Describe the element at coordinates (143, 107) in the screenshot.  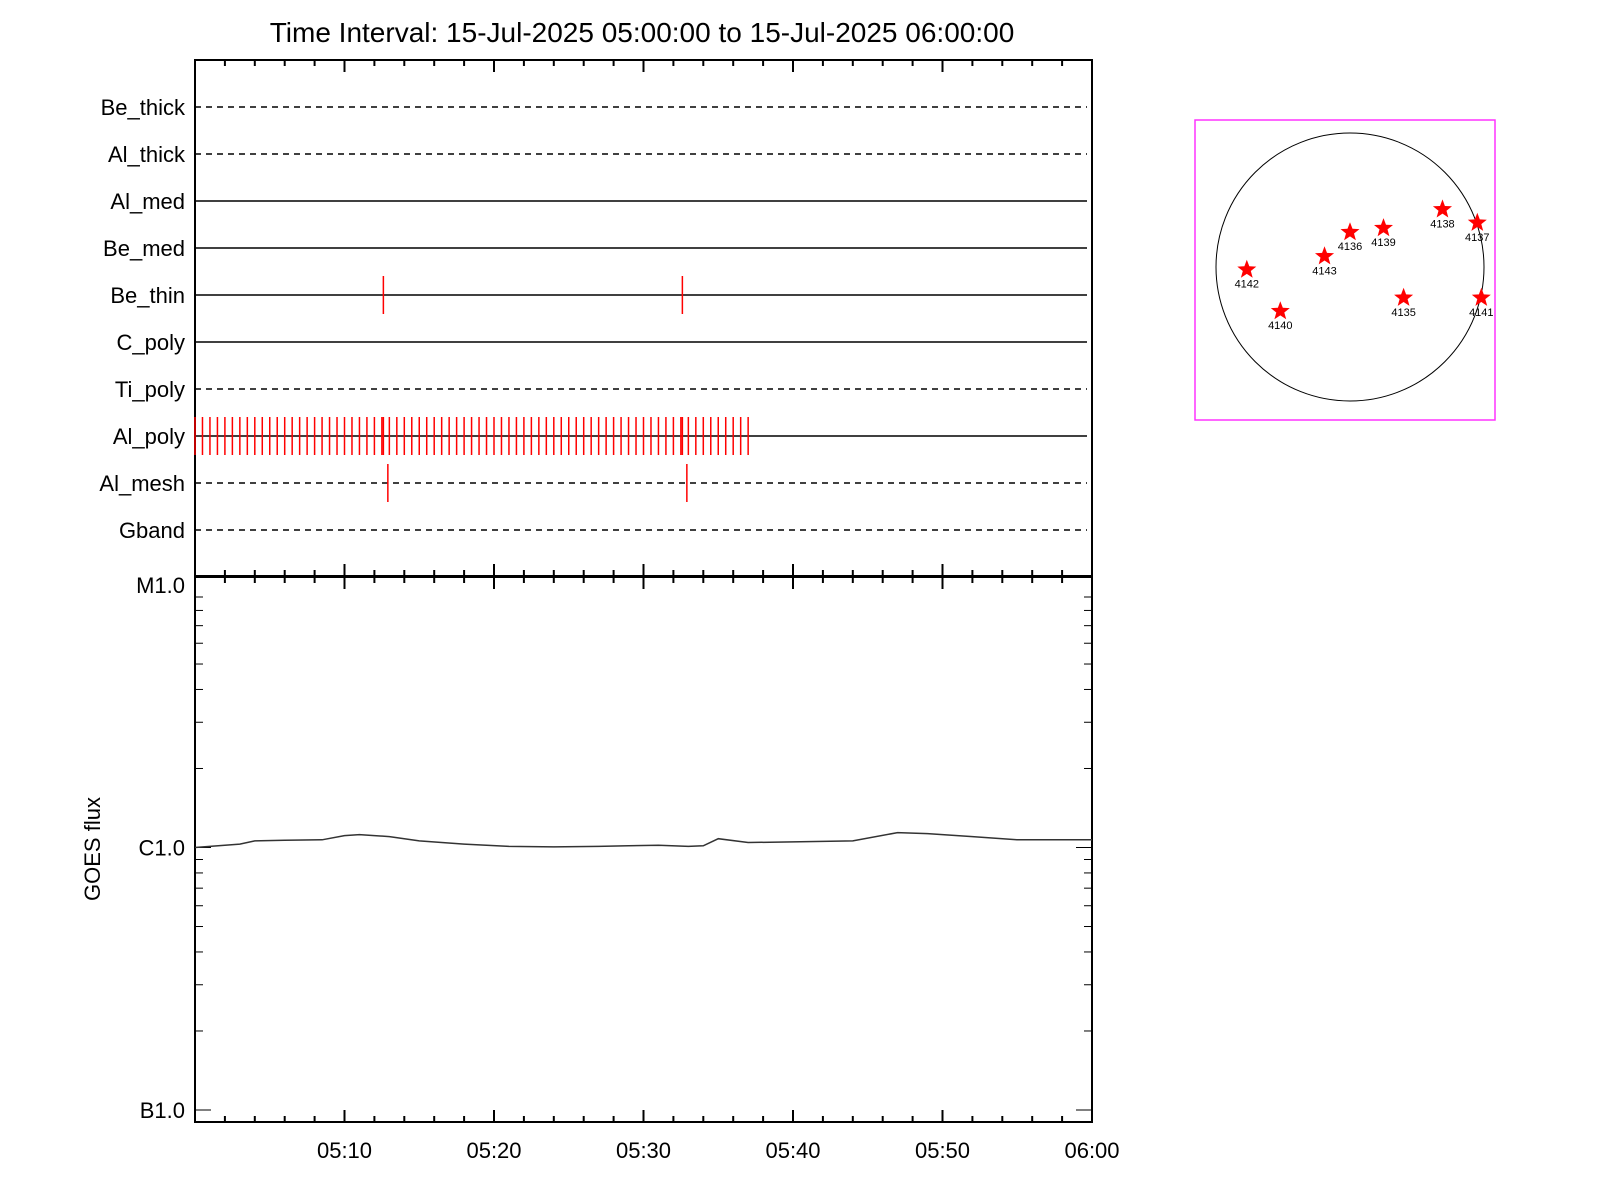
I see `channel-label: Be_thick` at that location.